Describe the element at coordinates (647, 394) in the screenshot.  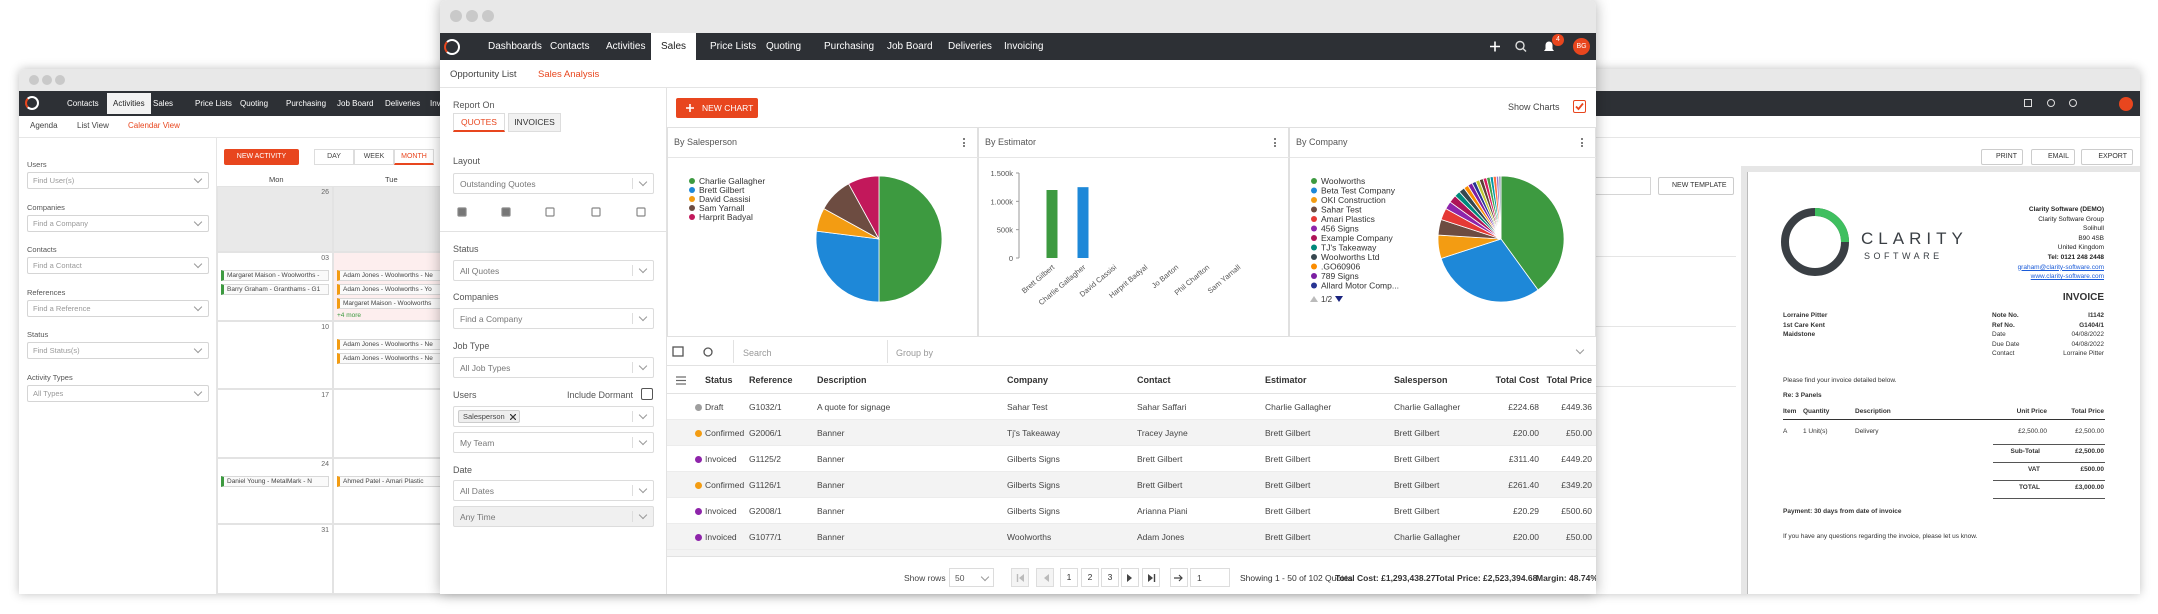
I see `checkbox` at that location.